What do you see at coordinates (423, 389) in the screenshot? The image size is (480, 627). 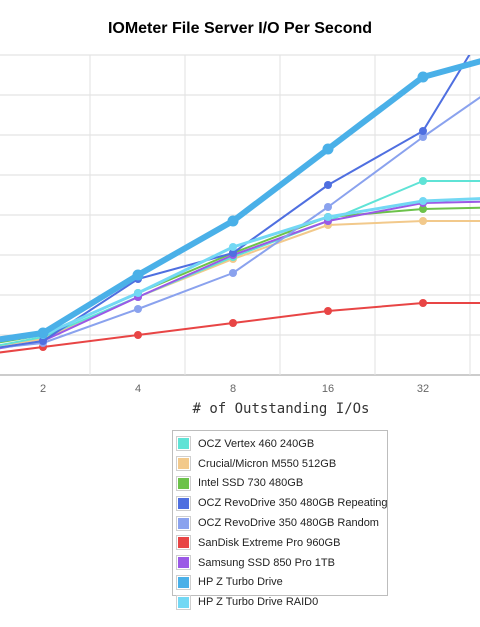 I see `x-tick-label: 32` at bounding box center [423, 389].